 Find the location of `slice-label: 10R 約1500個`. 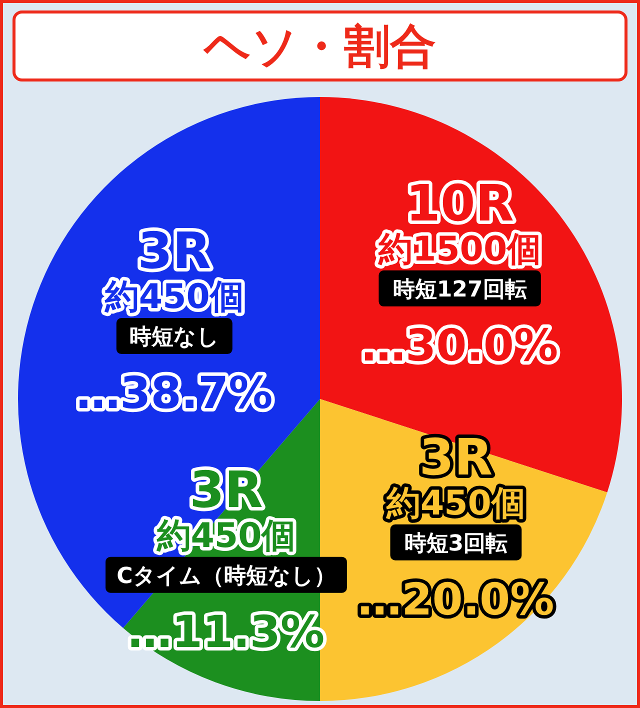

slice-label: 10R 約1500個 is located at coordinates (459, 222).